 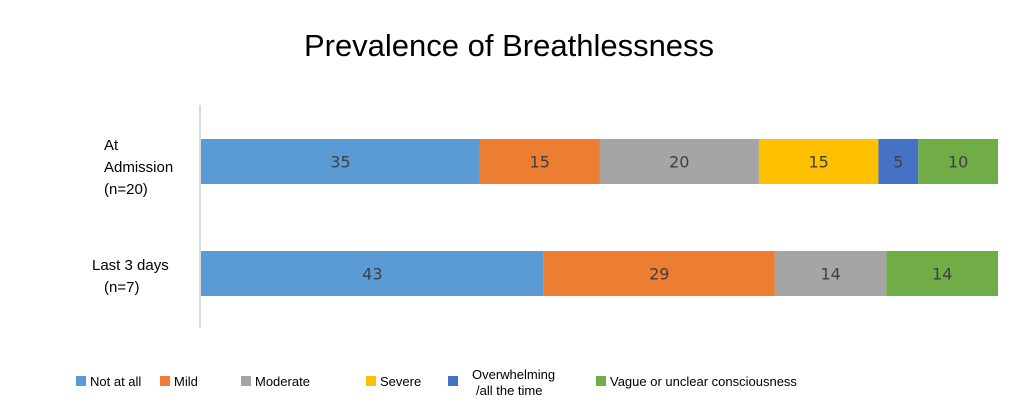 I want to click on category-label: Admission, so click(x=138, y=167).